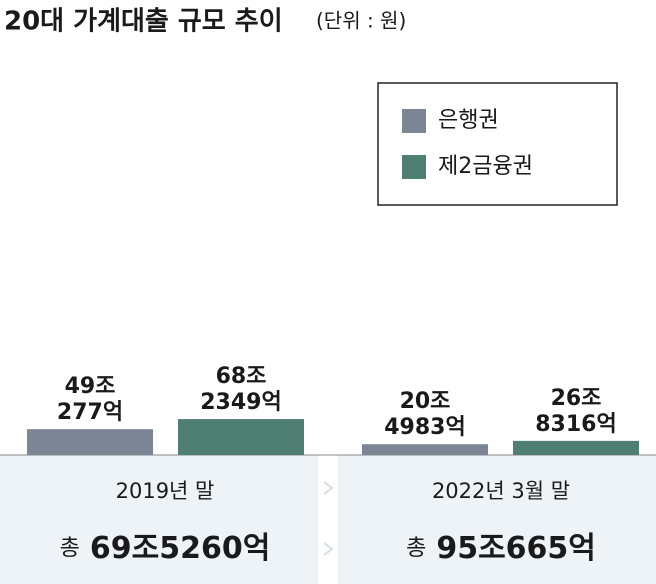 This screenshot has width=656, height=584. Describe the element at coordinates (468, 120) in the screenshot. I see `legend-label: 은행권` at that location.